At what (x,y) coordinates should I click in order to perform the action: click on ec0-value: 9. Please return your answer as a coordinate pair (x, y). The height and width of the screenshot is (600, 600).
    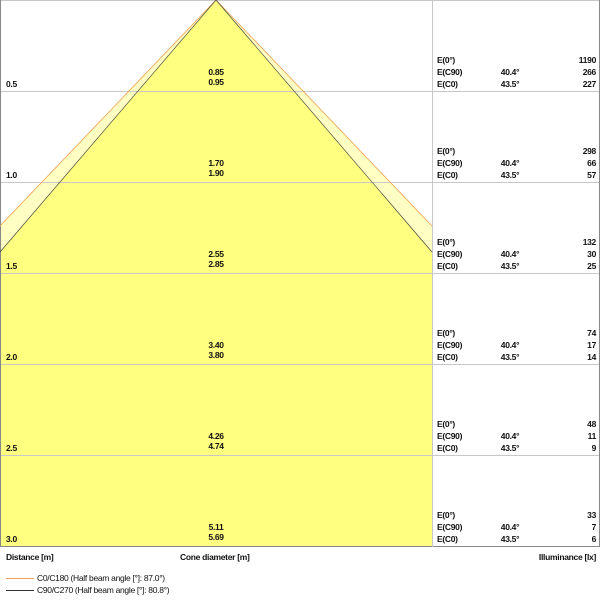
    Looking at the image, I should click on (594, 448).